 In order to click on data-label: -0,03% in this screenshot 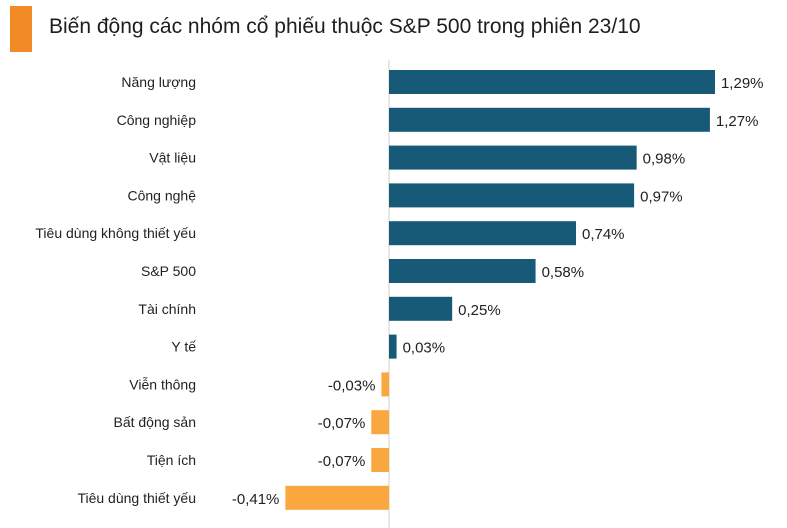, I will do `click(352, 385)`.